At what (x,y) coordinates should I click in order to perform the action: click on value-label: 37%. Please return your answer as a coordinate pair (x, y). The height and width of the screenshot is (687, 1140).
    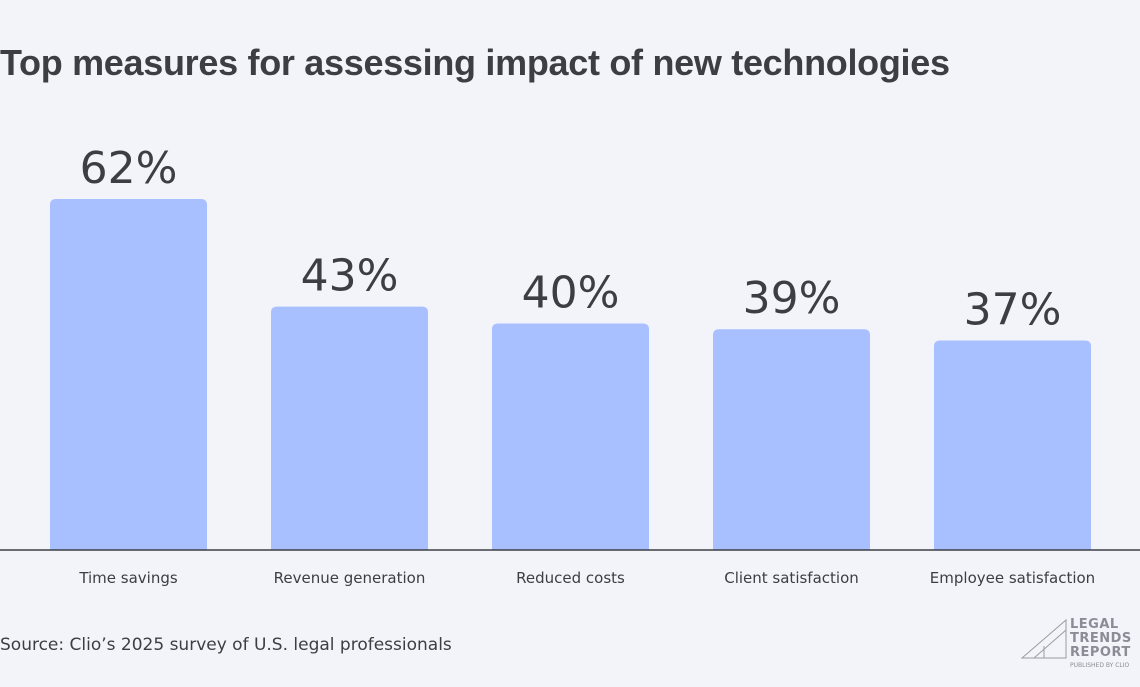
    Looking at the image, I should click on (1013, 310).